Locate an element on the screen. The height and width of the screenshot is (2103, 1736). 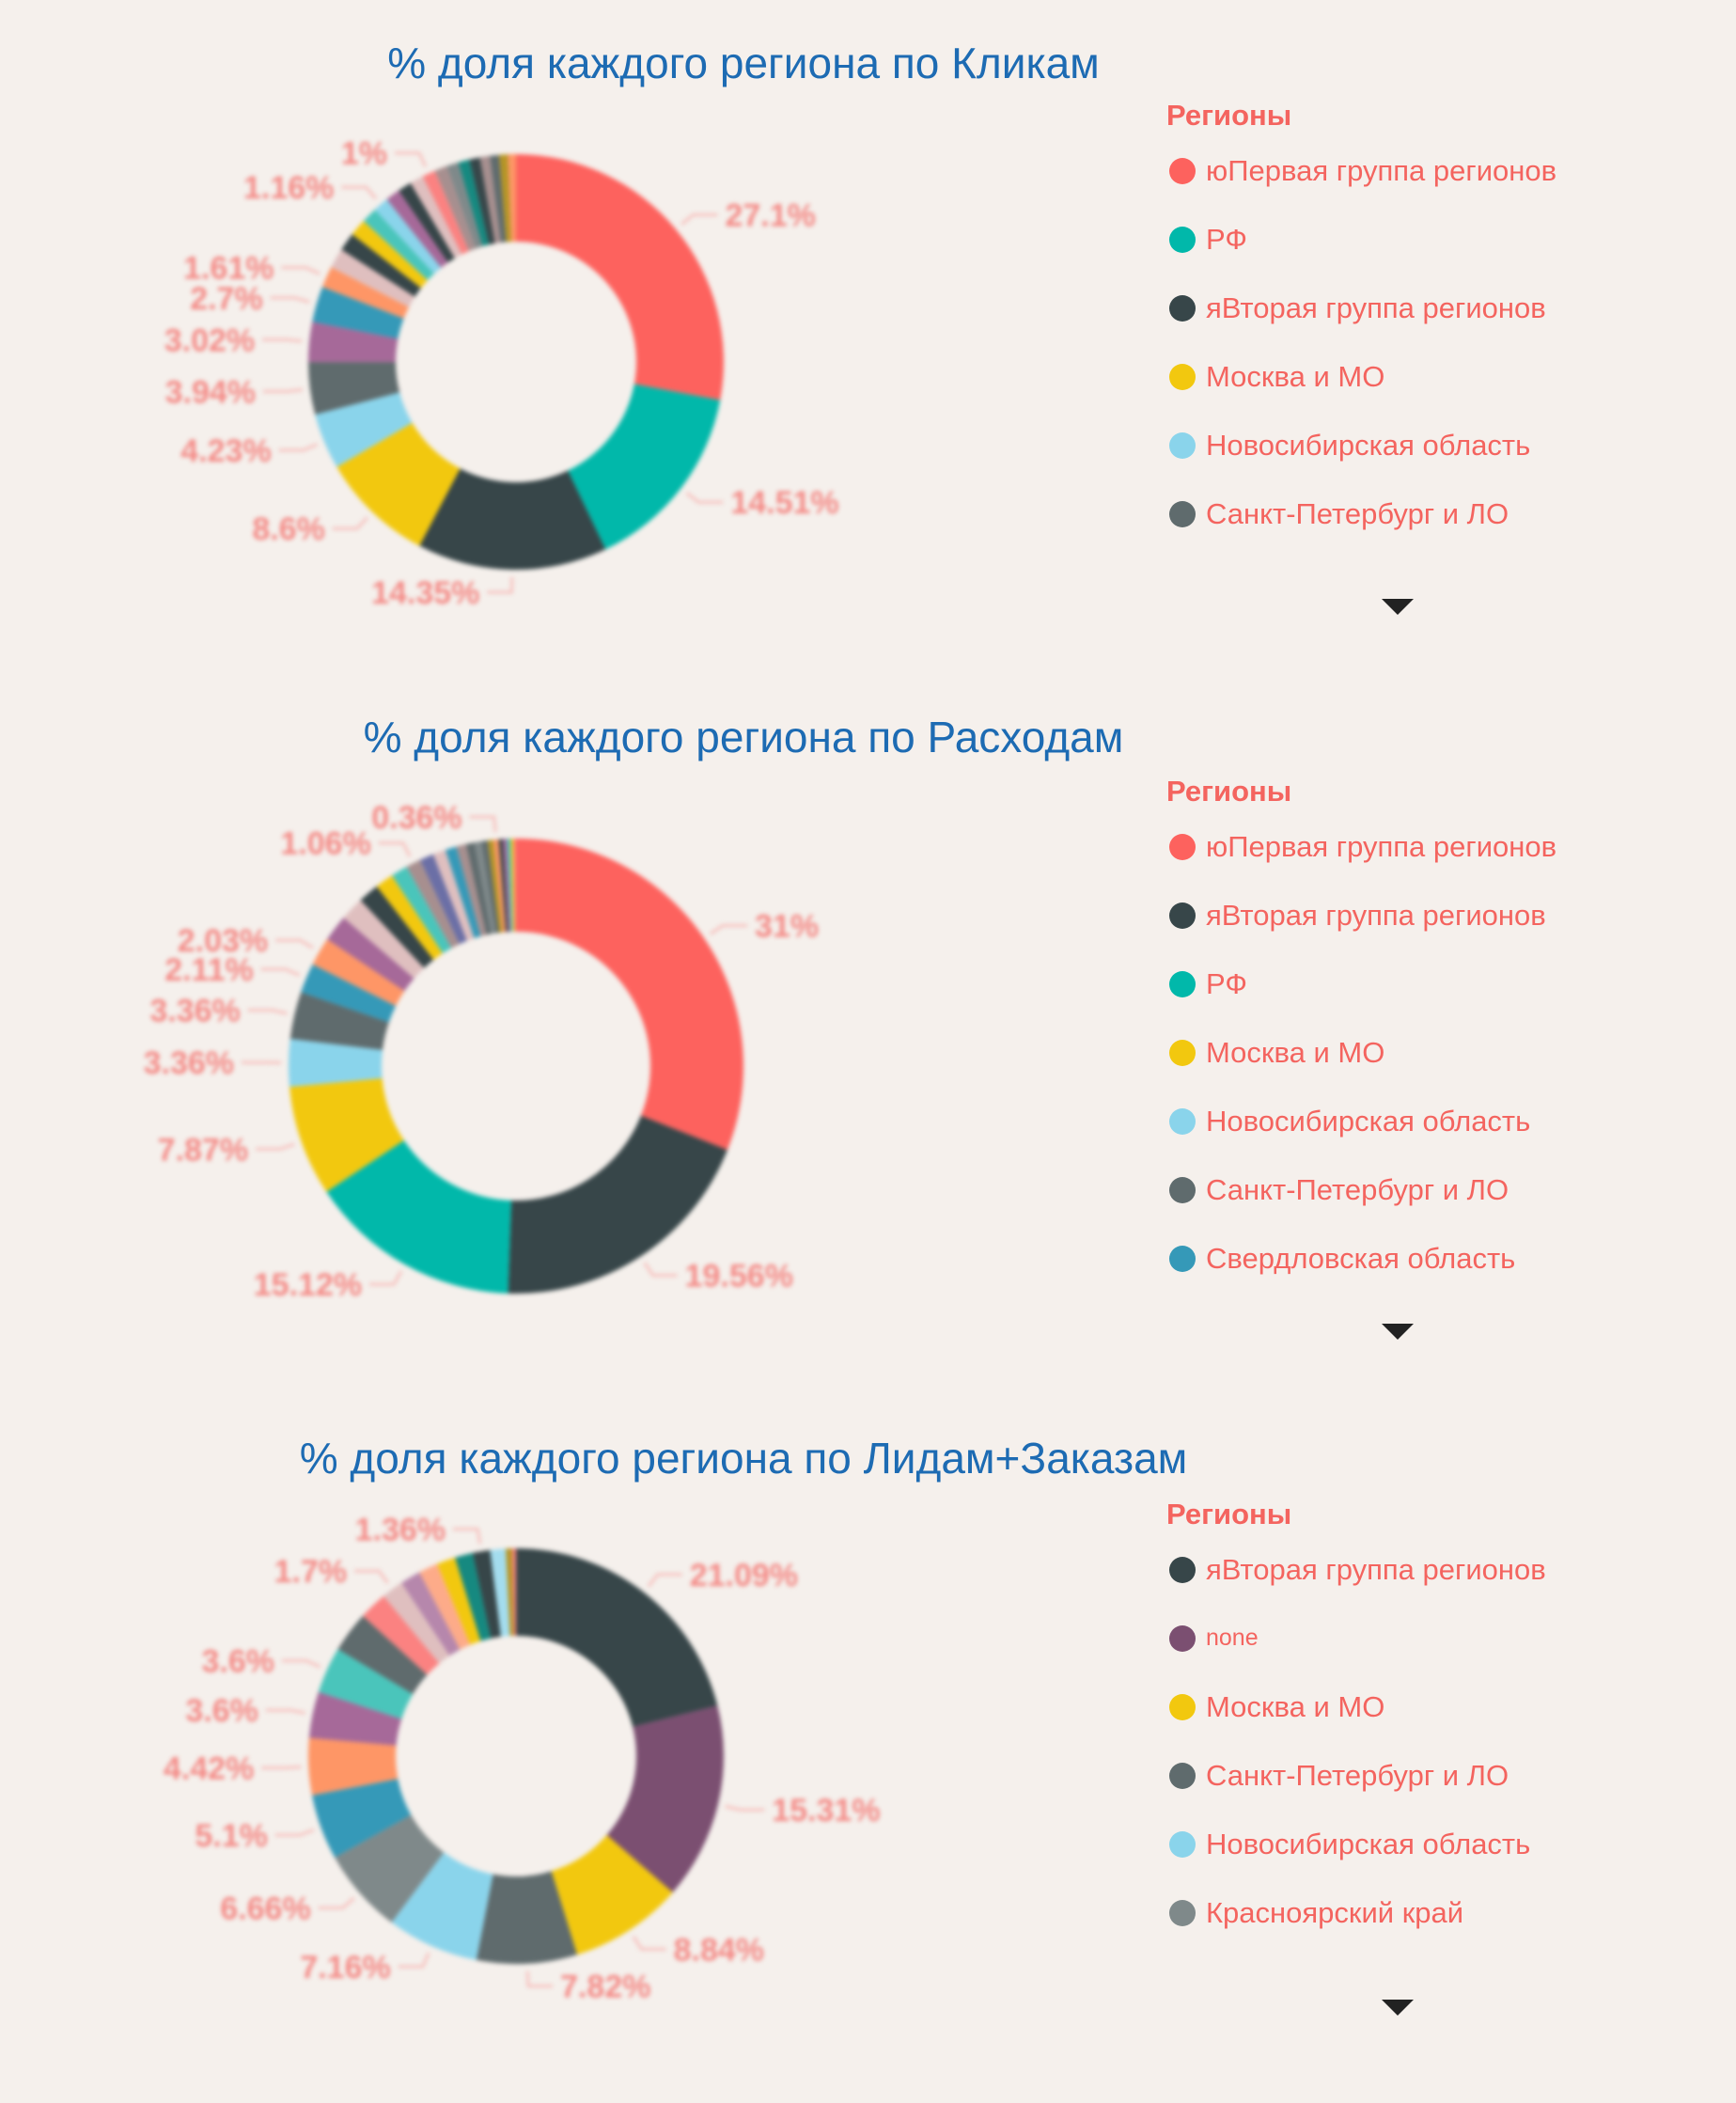
legend-label: Москва и МО is located at coordinates (1295, 376).